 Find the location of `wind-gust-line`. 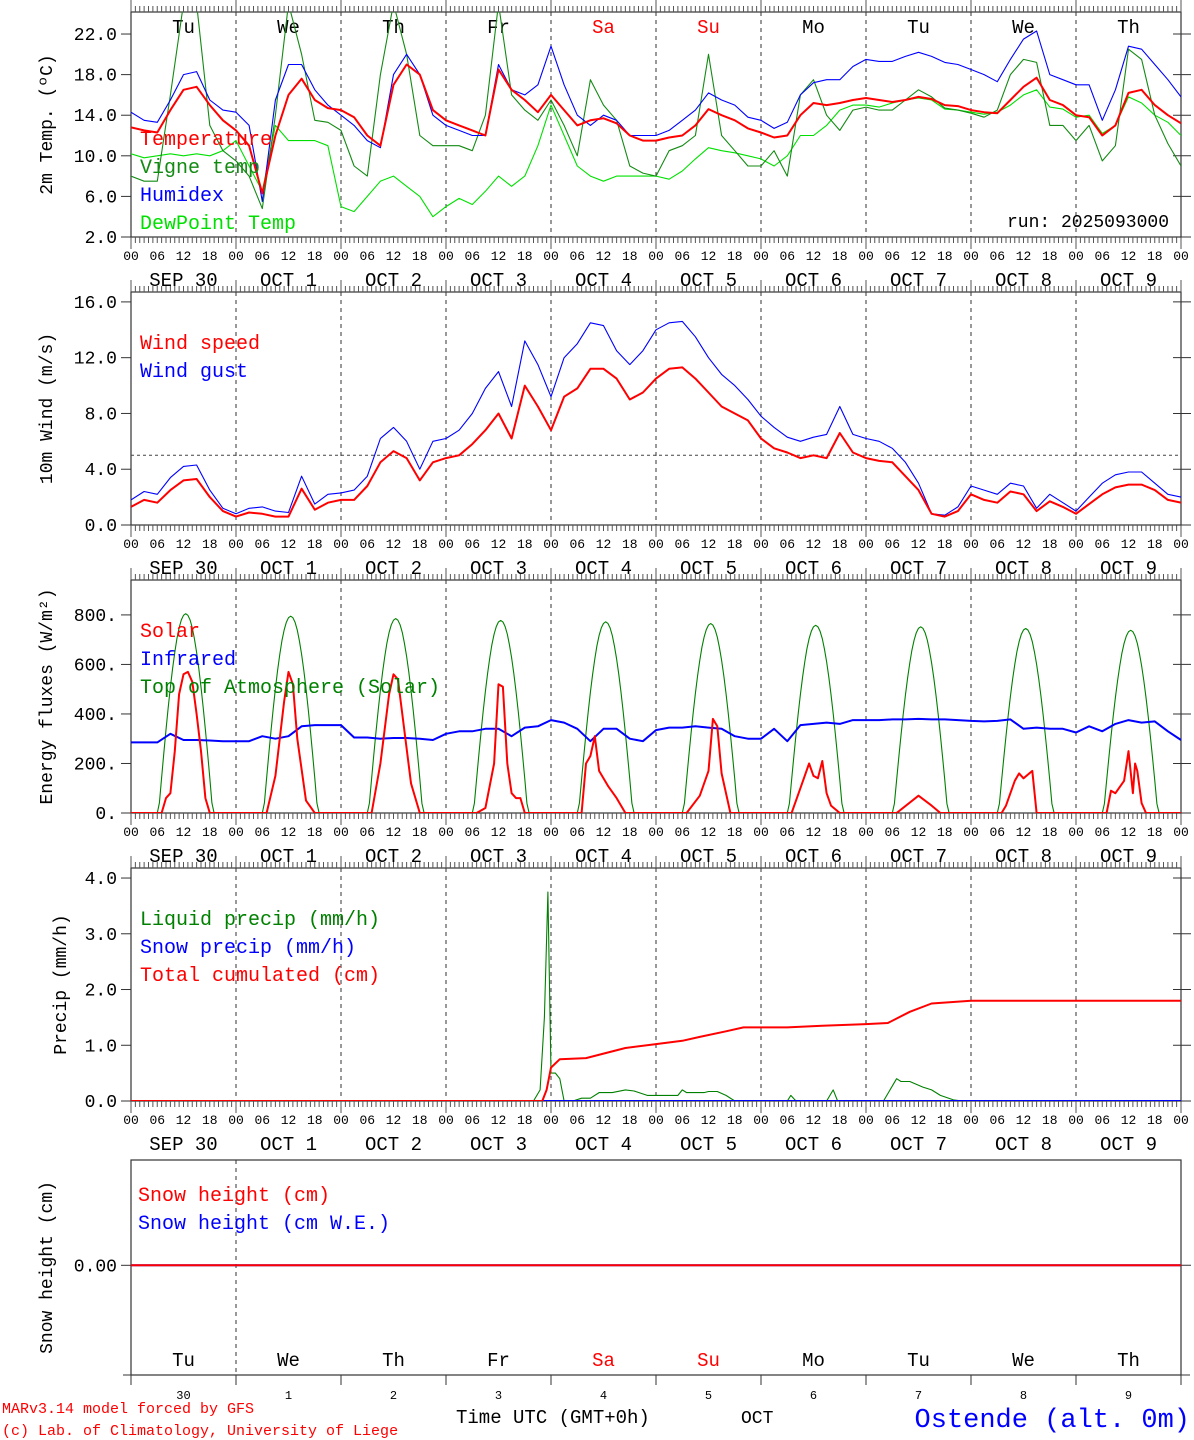

wind-gust-line is located at coordinates (656, 418).